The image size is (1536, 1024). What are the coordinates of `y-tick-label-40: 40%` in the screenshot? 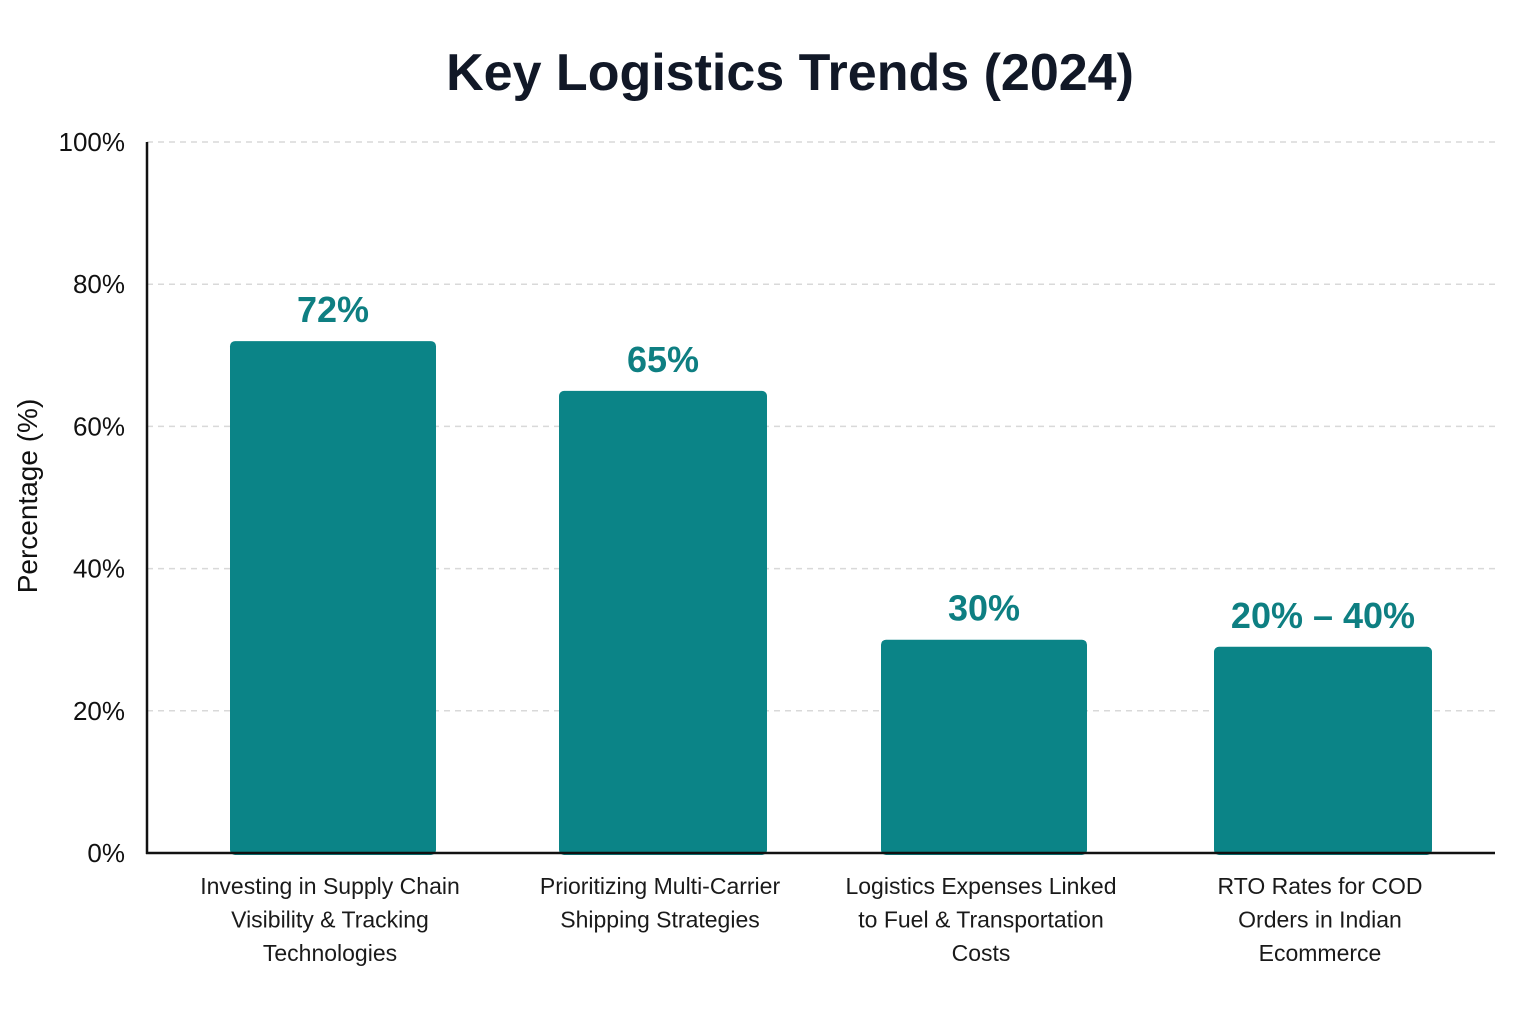 It's located at (99, 569).